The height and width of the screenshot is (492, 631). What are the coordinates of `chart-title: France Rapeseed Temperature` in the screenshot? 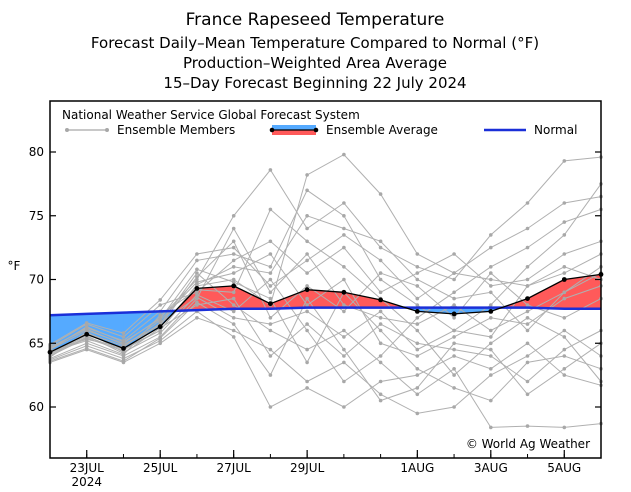 It's located at (315, 20).